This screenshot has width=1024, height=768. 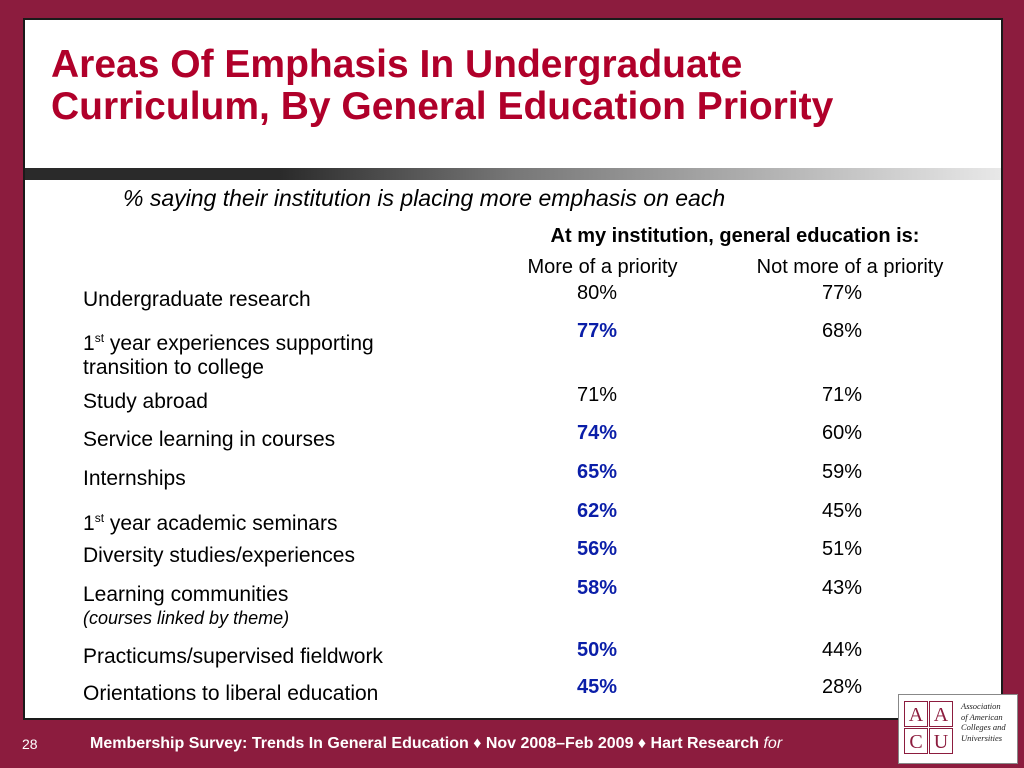 I want to click on logo-monogram: A A C U, so click(x=930, y=729).